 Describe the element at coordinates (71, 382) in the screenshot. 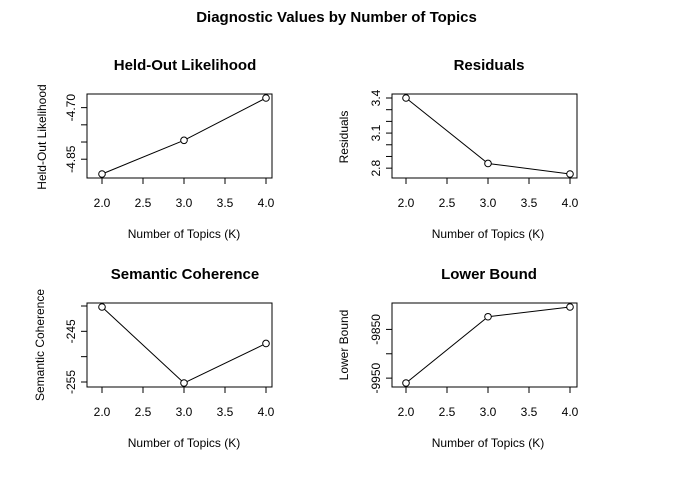

I see `y-tick-label: -255` at that location.